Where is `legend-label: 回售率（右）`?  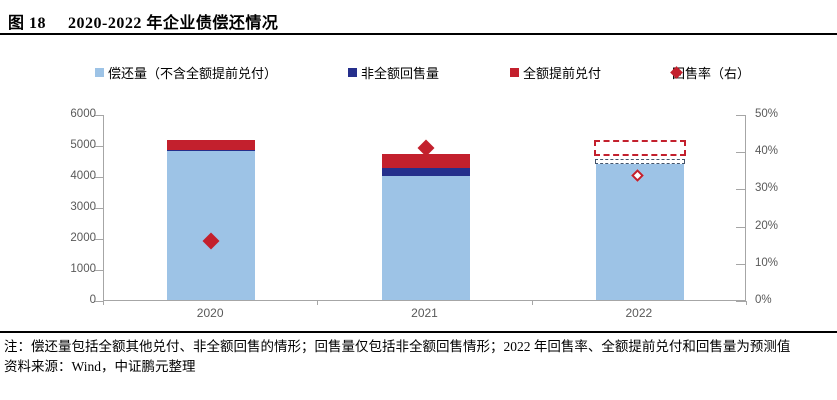
legend-label: 回售率（右） is located at coordinates (710, 73).